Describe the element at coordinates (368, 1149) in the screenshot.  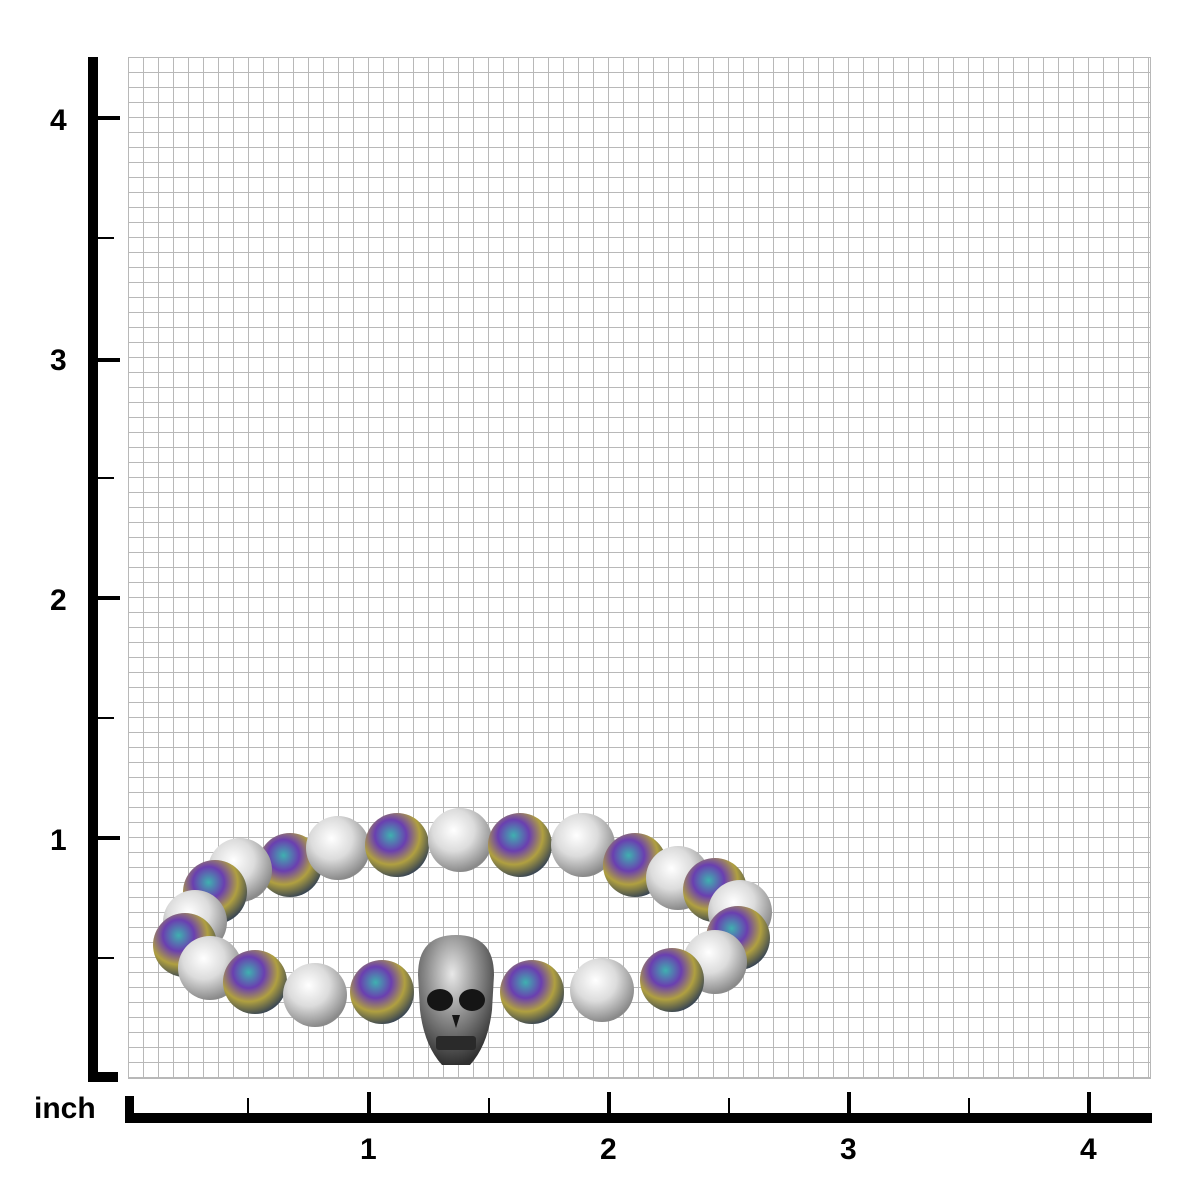
I see `x-label-1: 1` at that location.